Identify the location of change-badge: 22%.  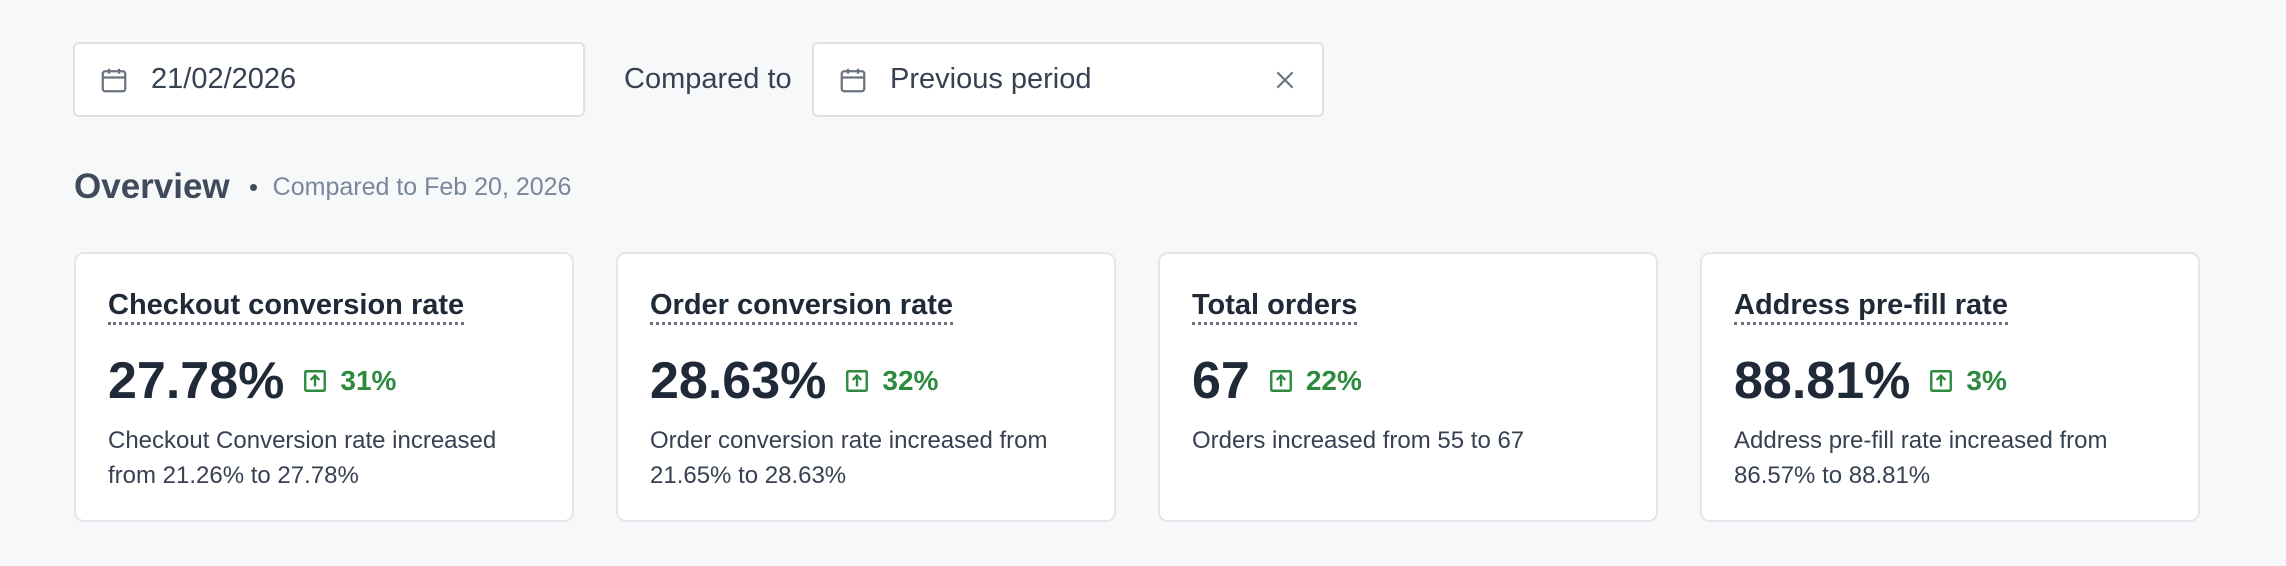
(1315, 381).